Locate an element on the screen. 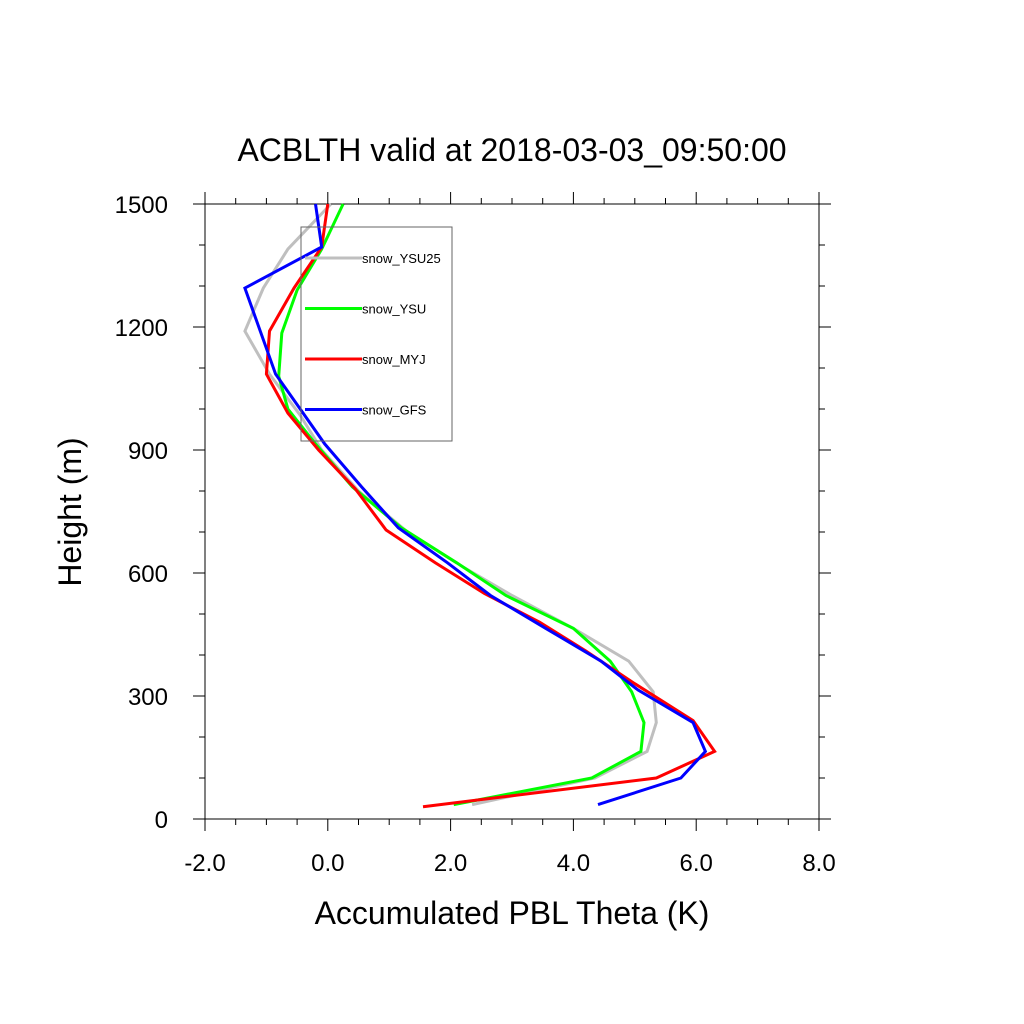  y-axis-label: Height (m) is located at coordinates (70, 511).